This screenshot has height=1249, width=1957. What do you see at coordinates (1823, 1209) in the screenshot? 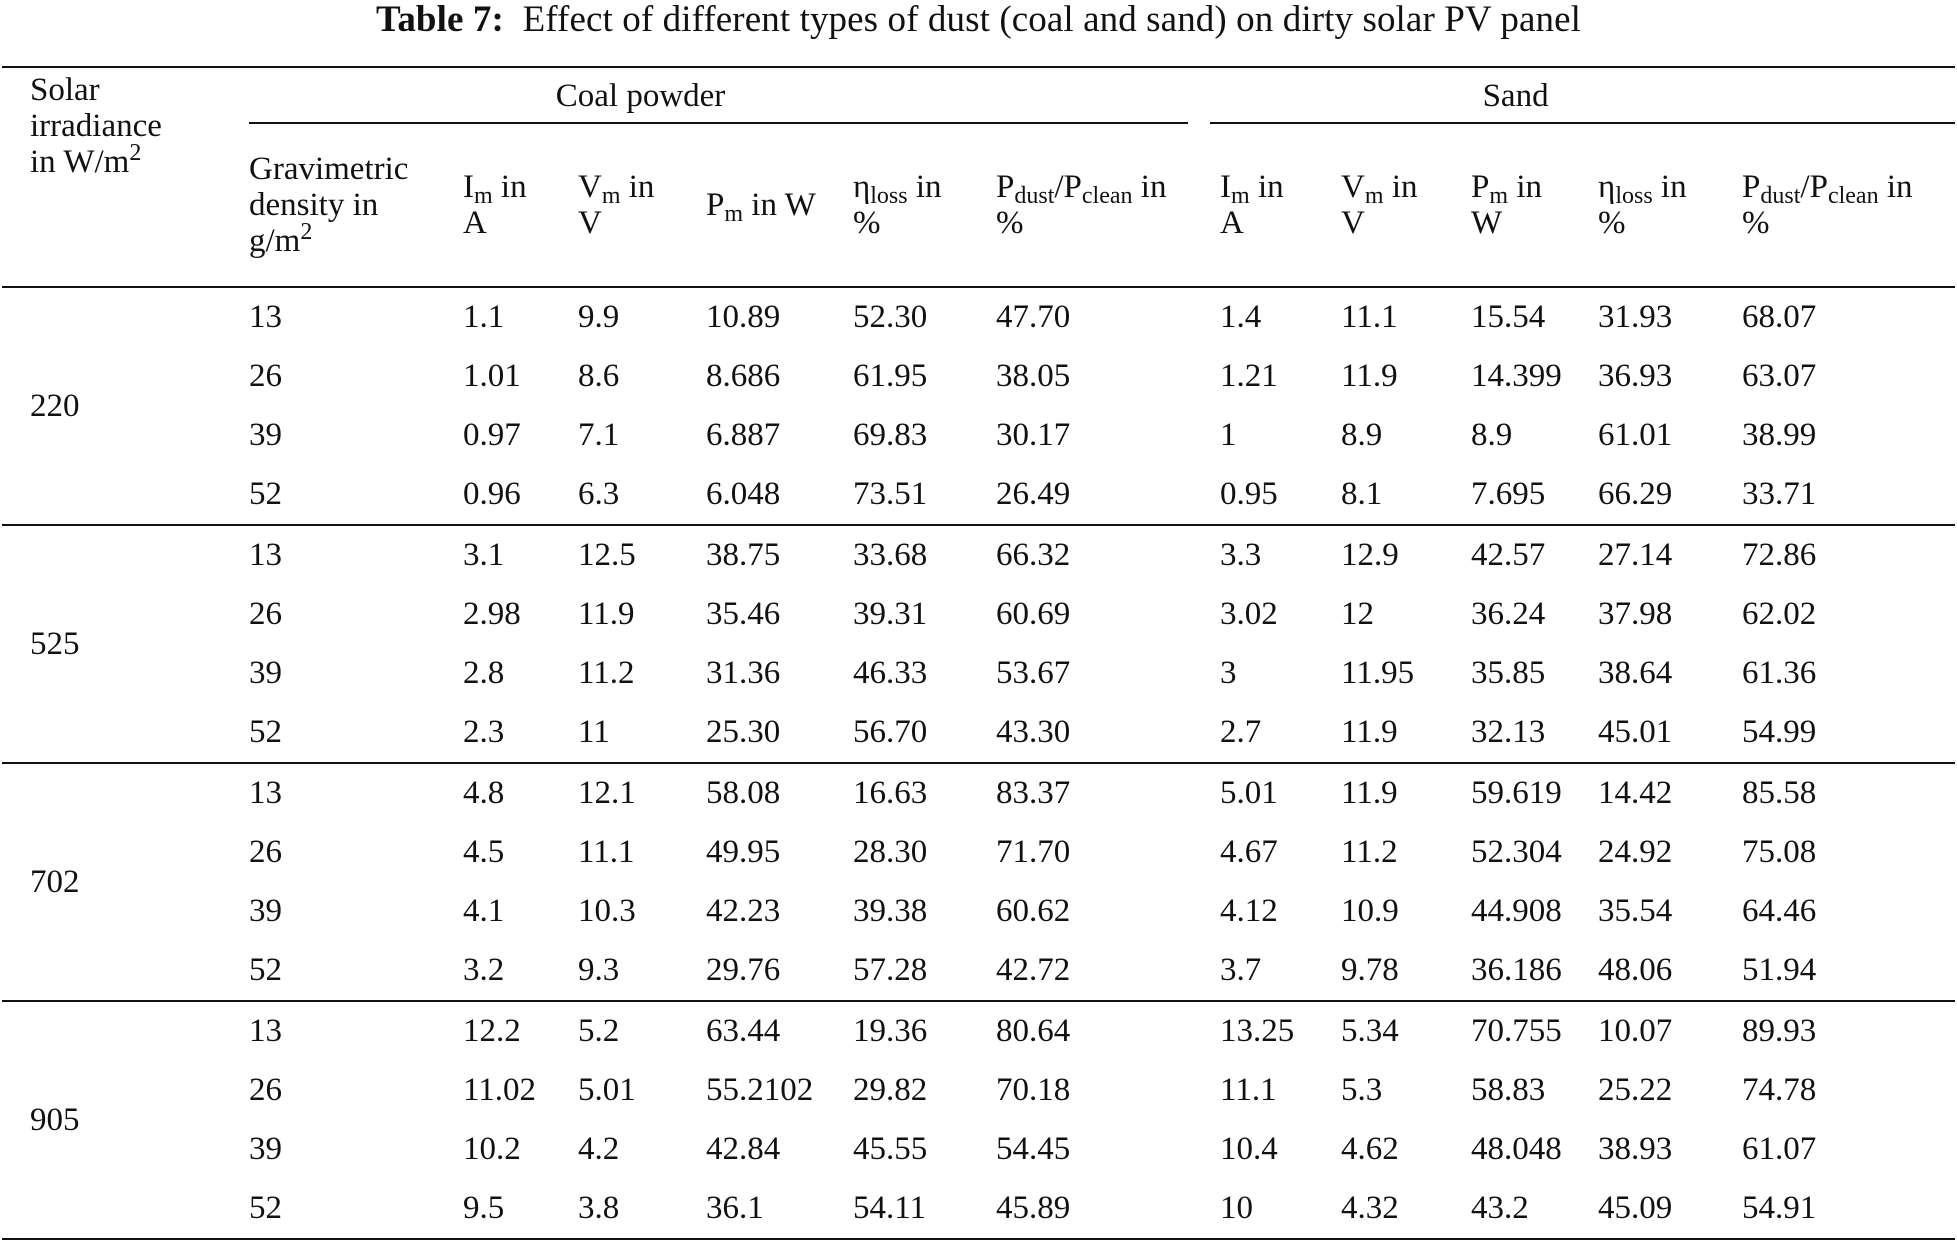
I see `table-cell: 54.91` at bounding box center [1823, 1209].